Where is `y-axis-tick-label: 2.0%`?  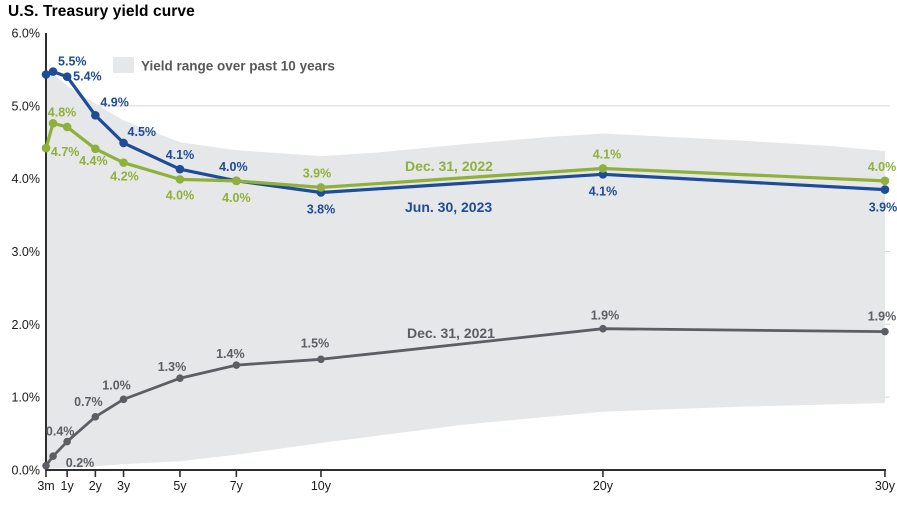
y-axis-tick-label: 2.0% is located at coordinates (26, 325).